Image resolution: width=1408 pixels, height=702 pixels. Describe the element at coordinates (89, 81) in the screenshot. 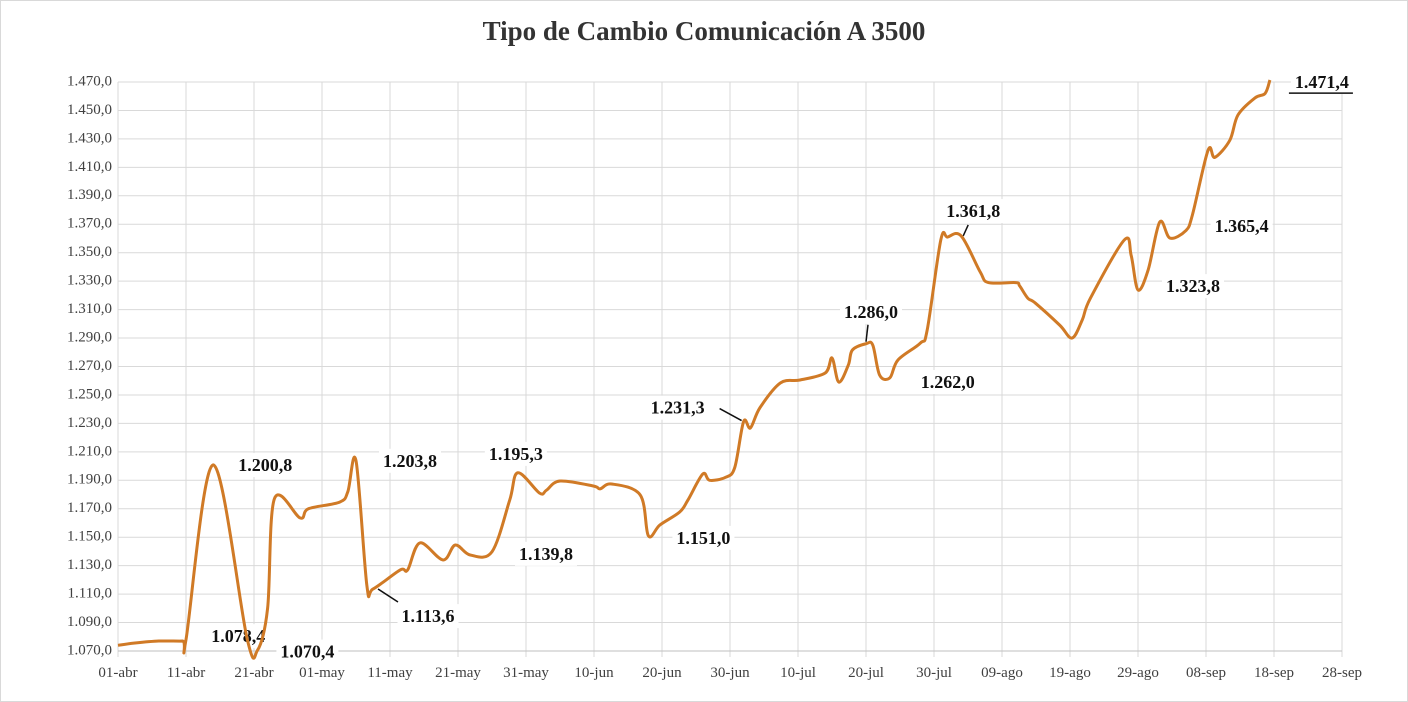

I see `y-tick-label: 1.470,0` at that location.